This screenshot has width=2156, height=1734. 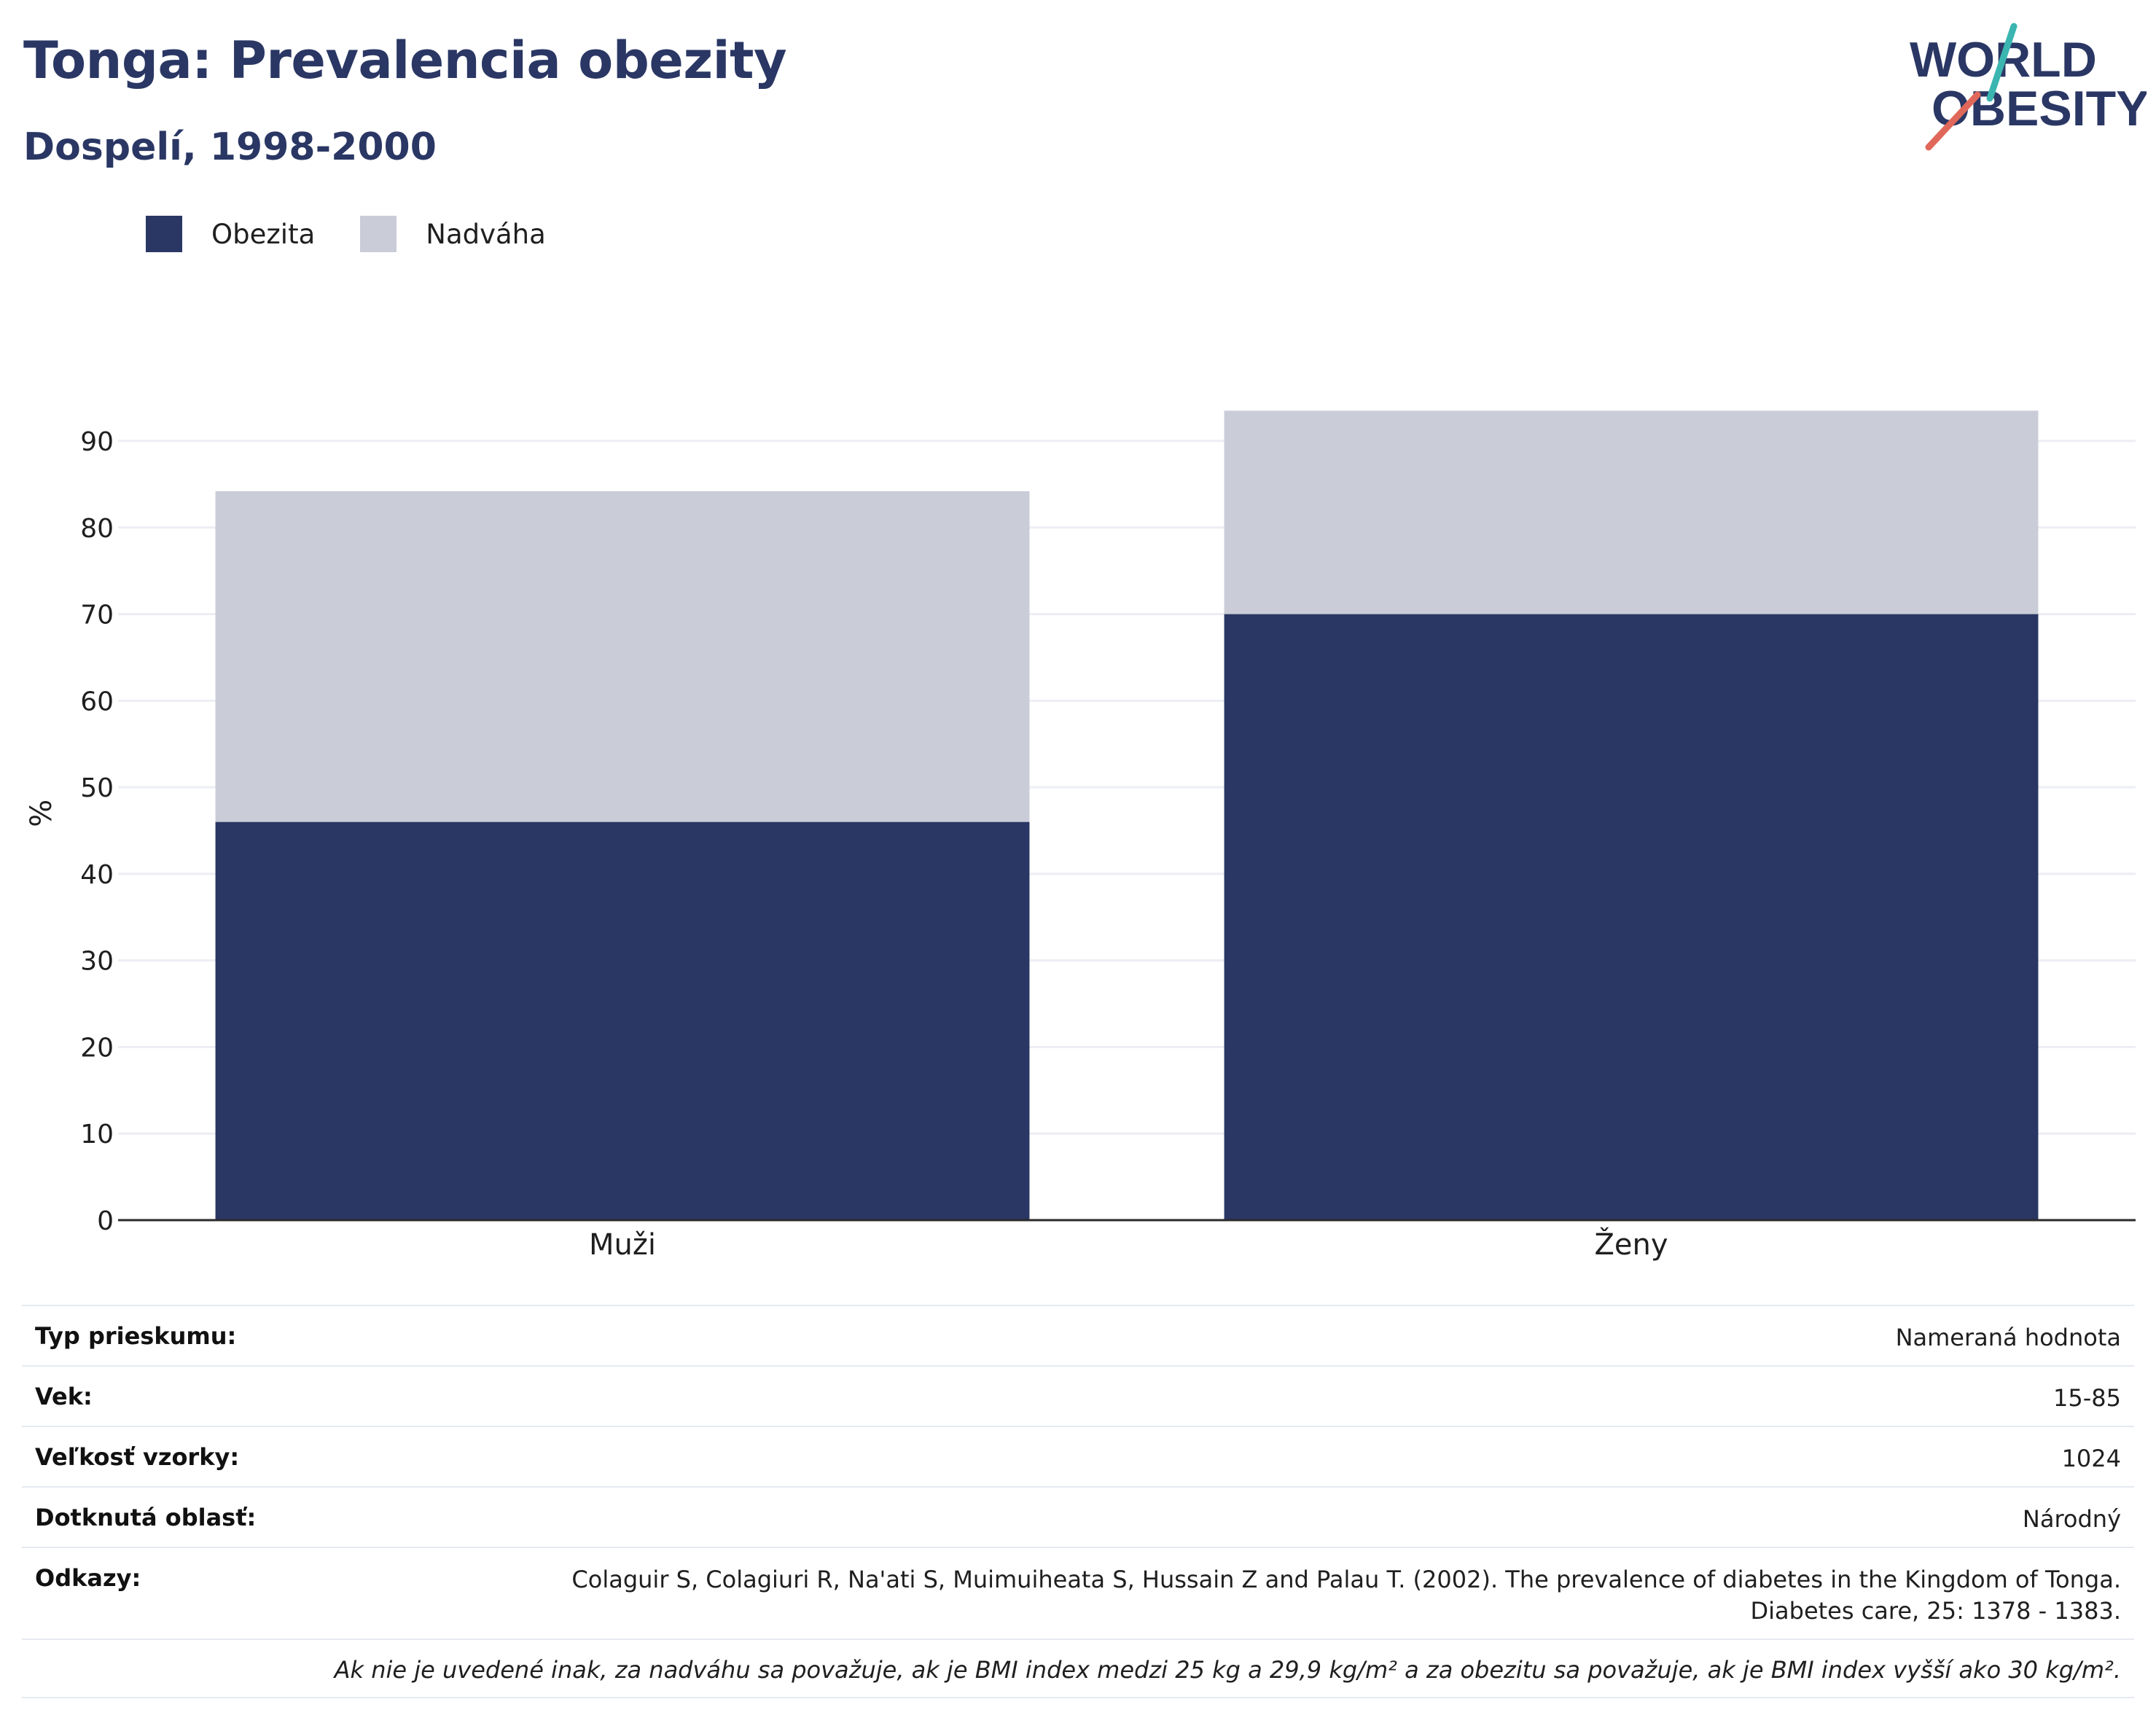 I want to click on legend-item-obezita: Obezita, so click(x=231, y=234).